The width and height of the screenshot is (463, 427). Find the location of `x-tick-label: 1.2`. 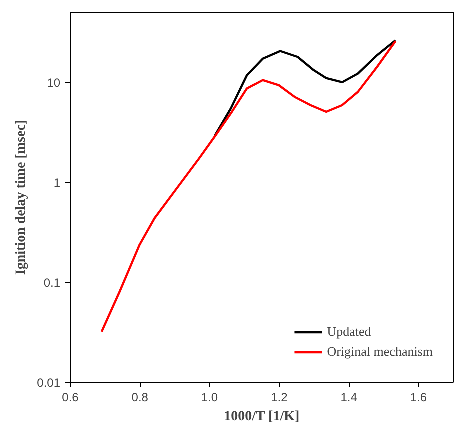

x-tick-label: 1.2 is located at coordinates (279, 397).